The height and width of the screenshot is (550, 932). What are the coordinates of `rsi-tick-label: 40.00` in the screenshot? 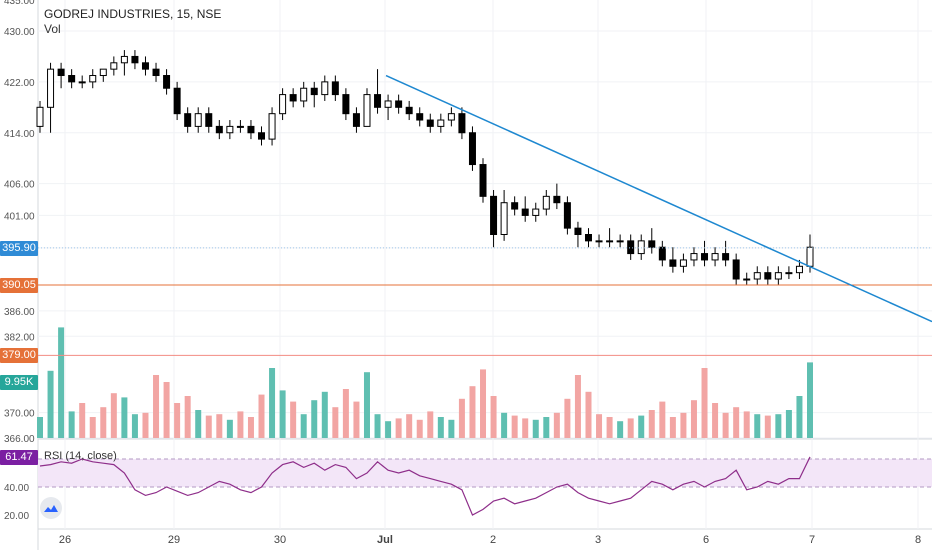 It's located at (16, 488).